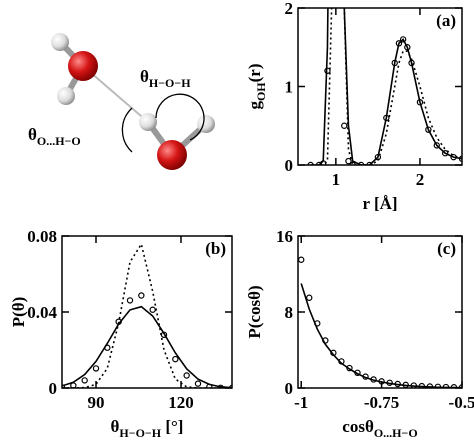 This screenshot has width=474, height=445. What do you see at coordinates (358, 426) in the screenshot?
I see `label-part: cosθ` at bounding box center [358, 426].